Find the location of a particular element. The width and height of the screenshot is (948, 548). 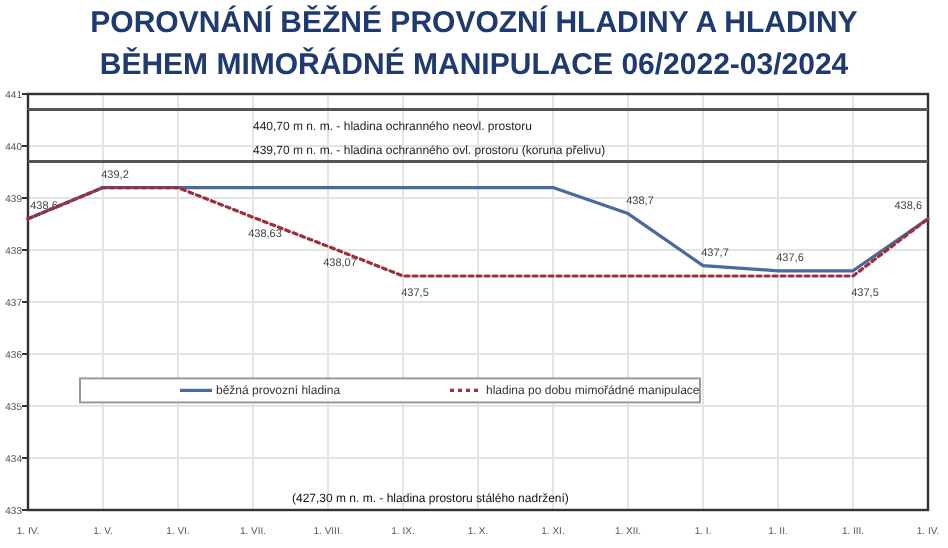

chart-title: POROVNÁNÍ BĚŽNÉ PROVOZNÍ HLADINY A HLADINY BĚHEM MIMOŘÁDNÉ MANIPULACE 06/2022-03/2024 is located at coordinates (474, 43).